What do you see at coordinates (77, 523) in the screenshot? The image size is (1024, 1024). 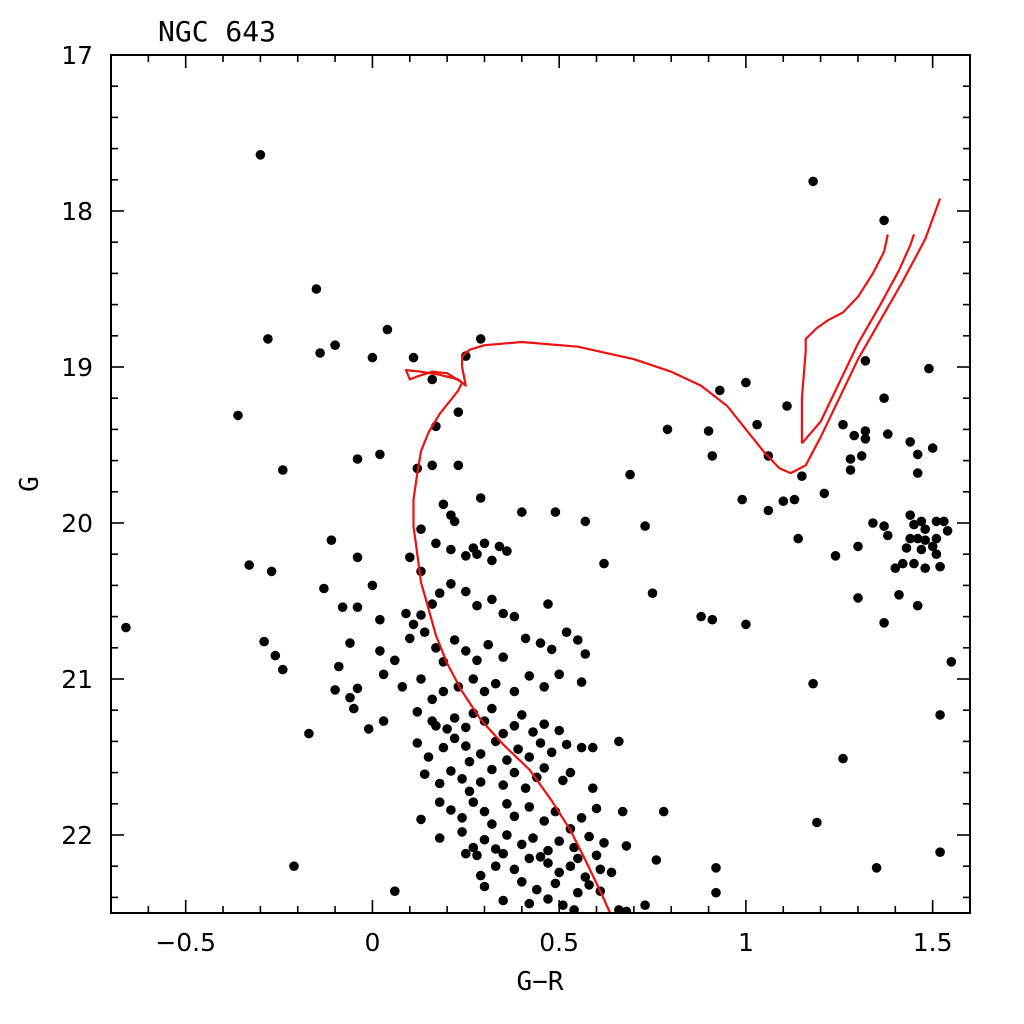 I see `y-tick-label: 20` at bounding box center [77, 523].